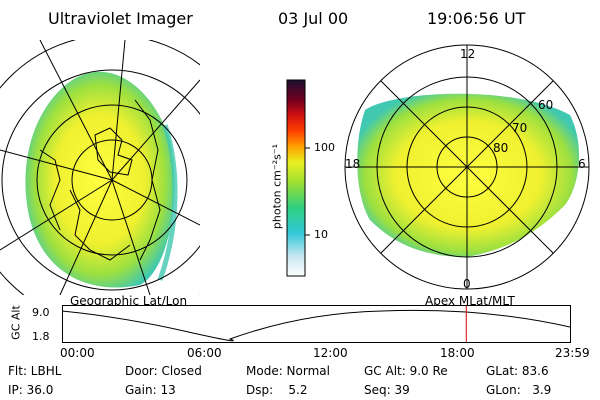 The height and width of the screenshot is (400, 600). I want to click on status-ip: IP: 36.0, so click(31, 390).